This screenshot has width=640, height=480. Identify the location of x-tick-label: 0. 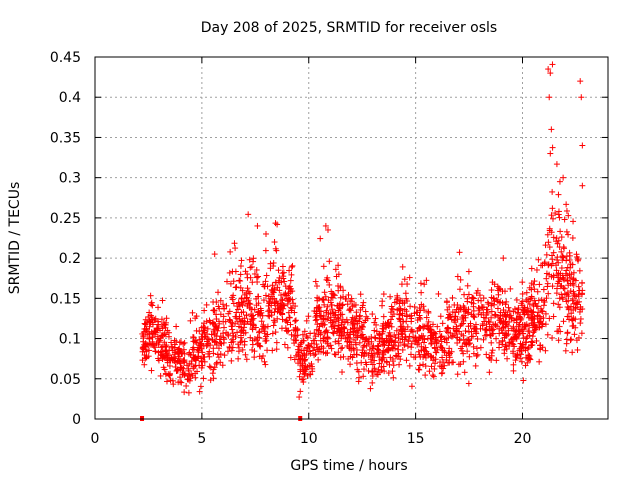
(95, 439).